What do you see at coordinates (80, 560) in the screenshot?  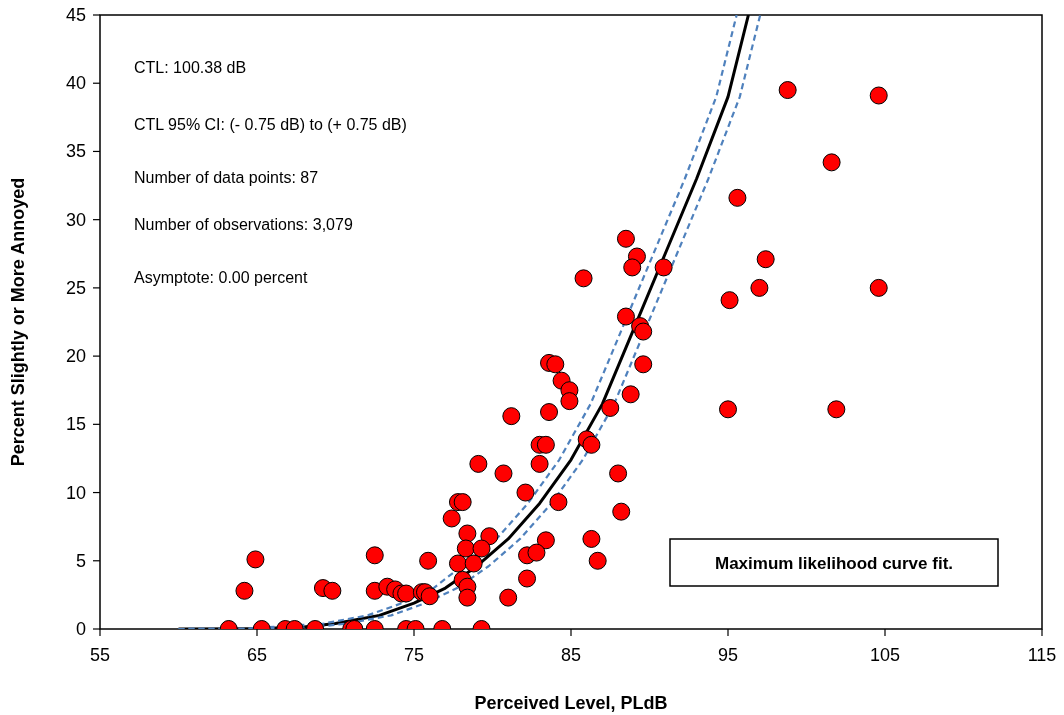 I see `y-tick-label: 5` at bounding box center [80, 560].